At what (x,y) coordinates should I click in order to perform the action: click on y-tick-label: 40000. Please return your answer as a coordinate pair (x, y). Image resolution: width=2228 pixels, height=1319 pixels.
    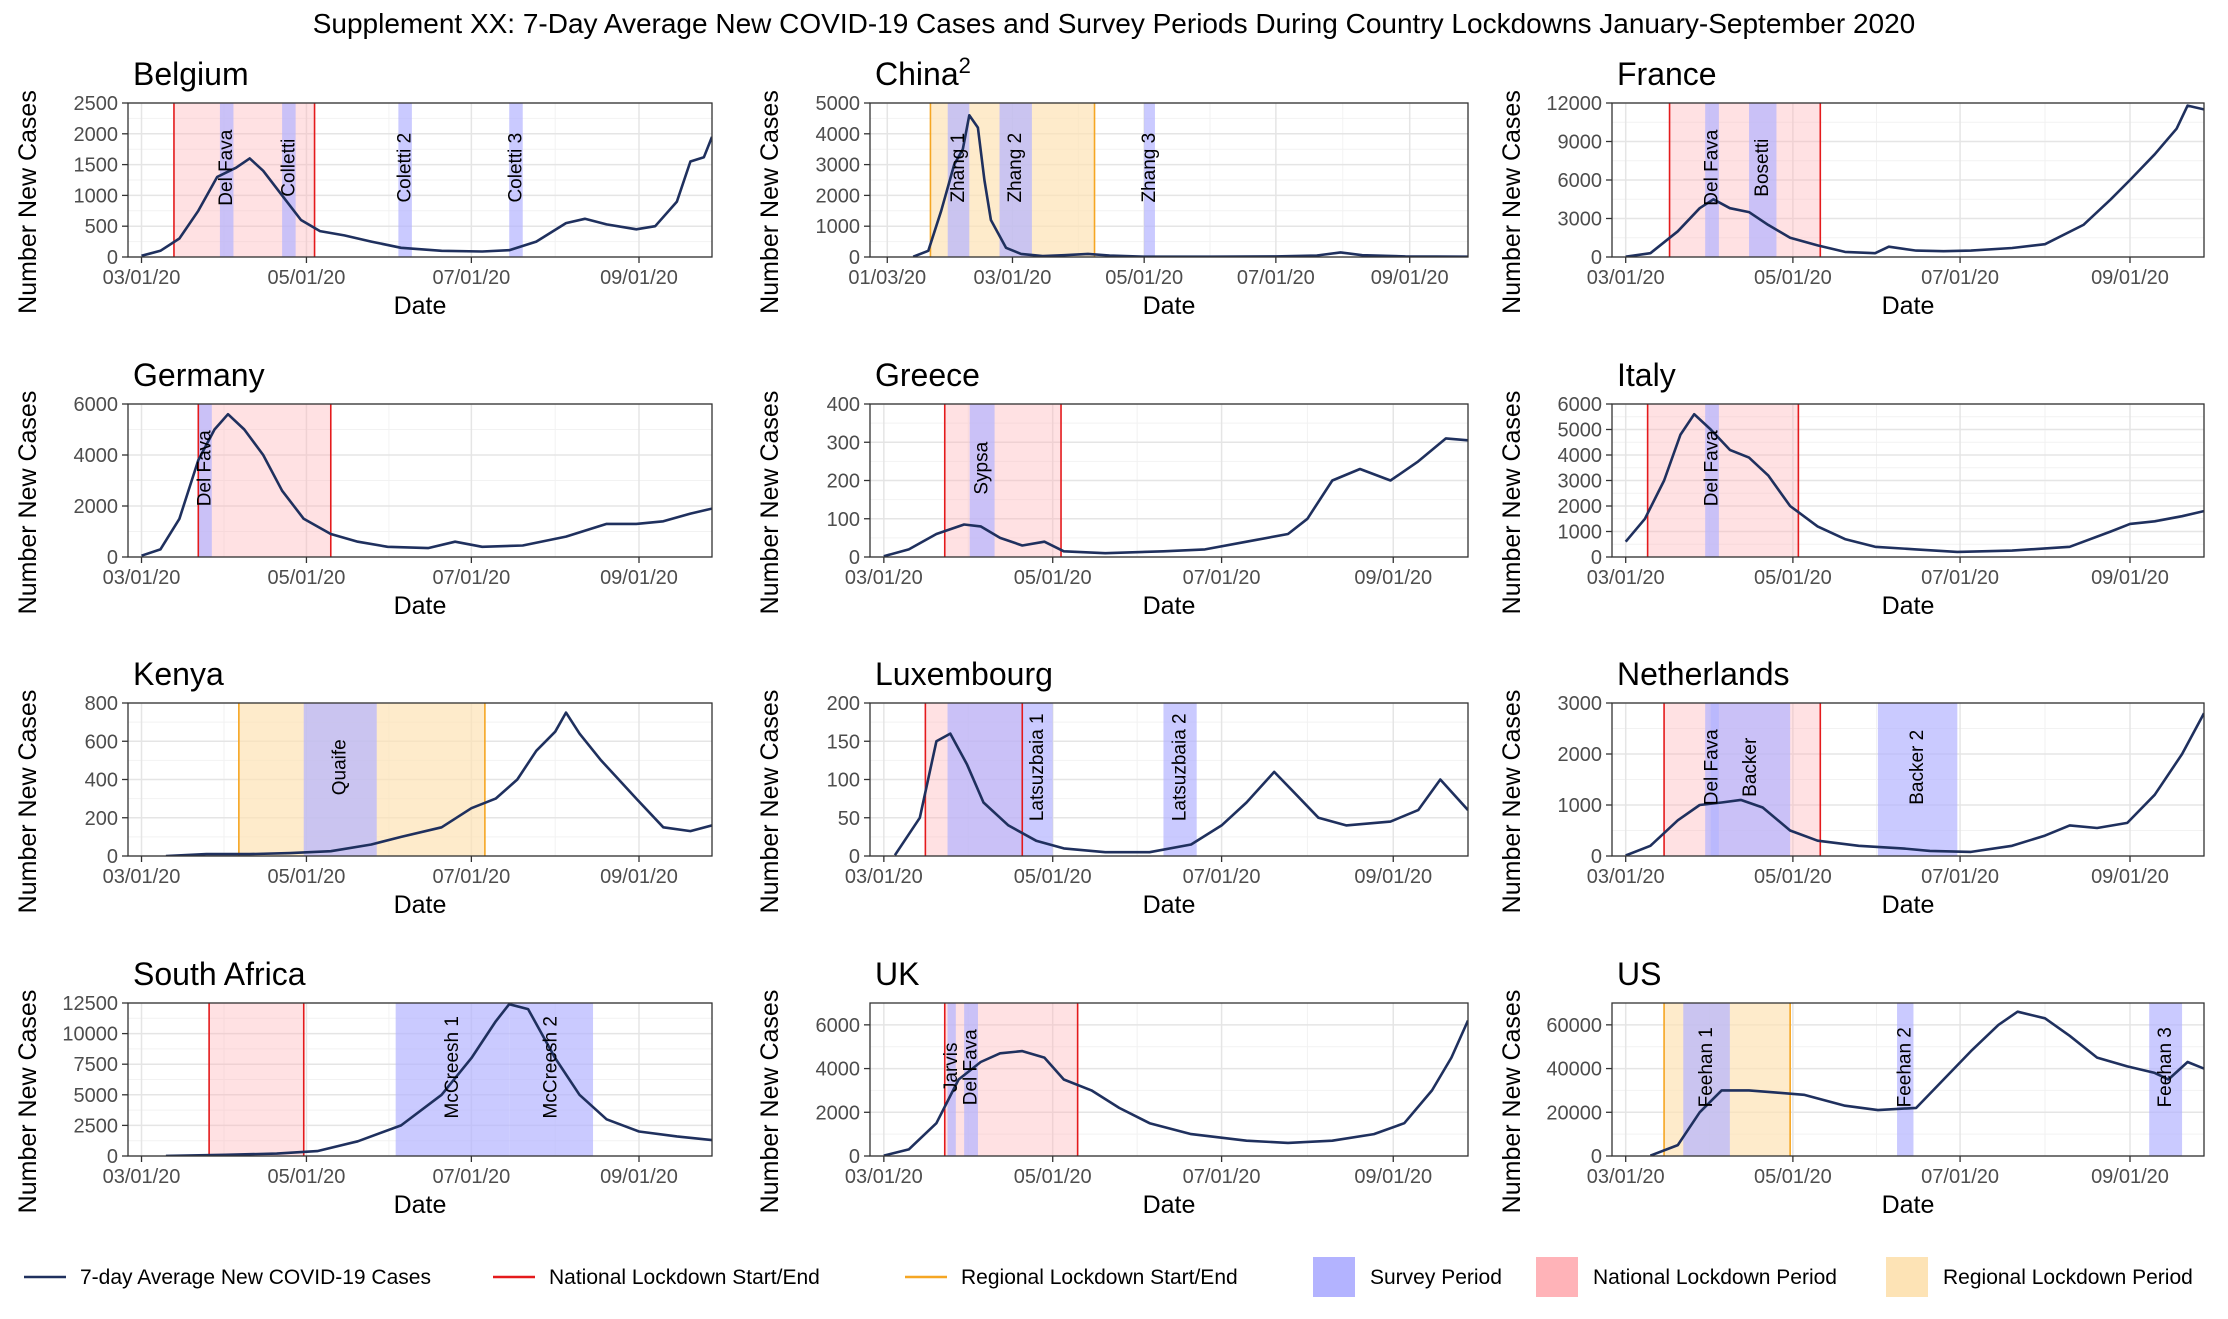
    Looking at the image, I should click on (1574, 1070).